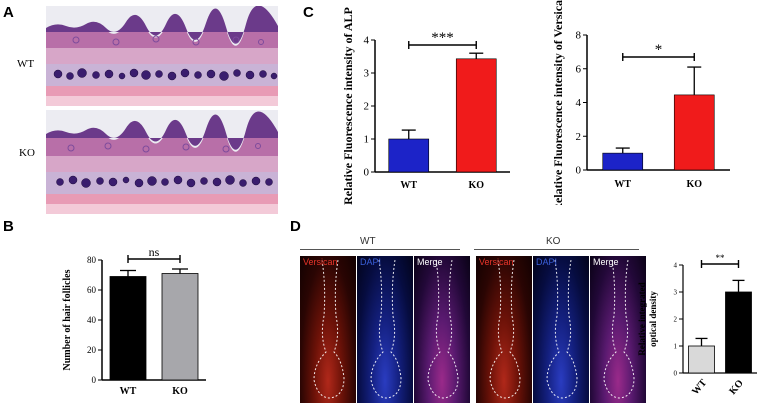 The image size is (767, 412). I want to click on d-xtick-label: WT, so click(699, 387).